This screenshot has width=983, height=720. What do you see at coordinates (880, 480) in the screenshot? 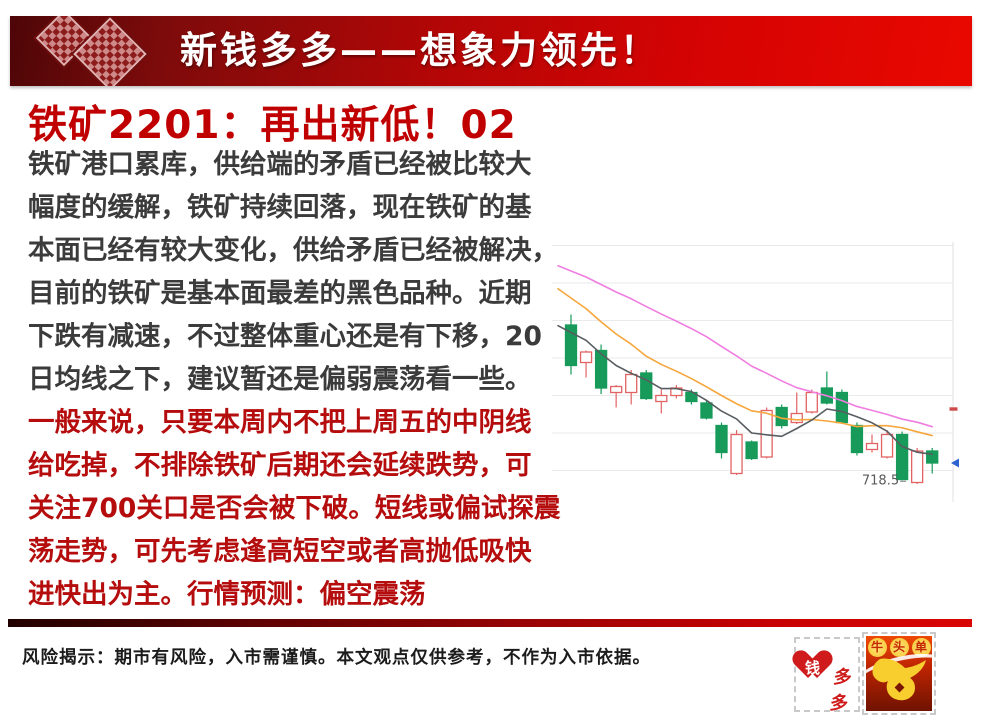
I see `svg-text: 718.5` at bounding box center [880, 480].